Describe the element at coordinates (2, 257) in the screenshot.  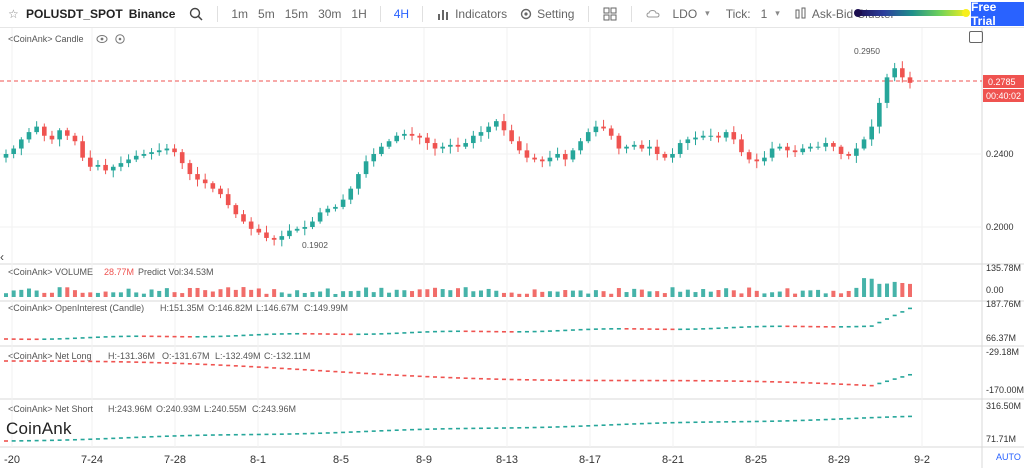
I see `scroll-left-icon: ‹` at that location.